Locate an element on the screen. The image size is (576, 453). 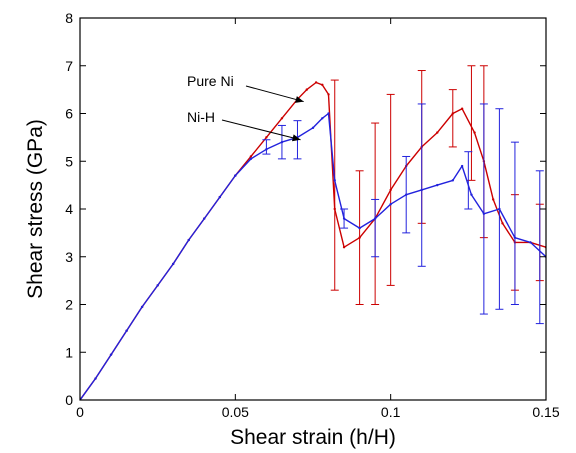
x-tick-label: 0.05 is located at coordinates (235, 412).